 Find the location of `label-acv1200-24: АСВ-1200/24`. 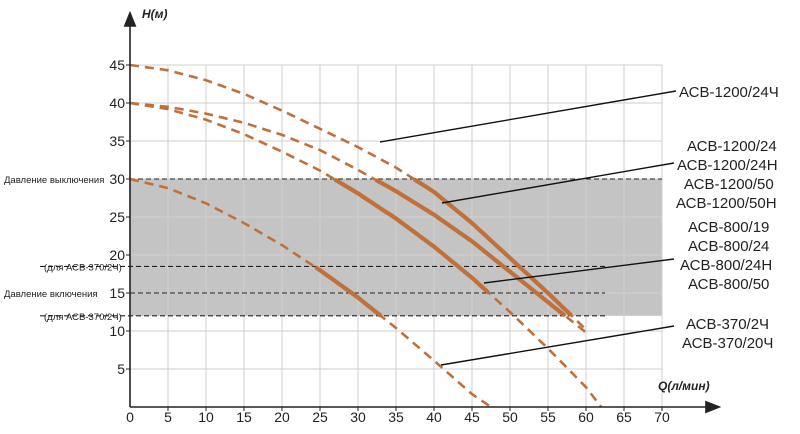

label-acv1200-24: АСВ-1200/24 is located at coordinates (732, 146).